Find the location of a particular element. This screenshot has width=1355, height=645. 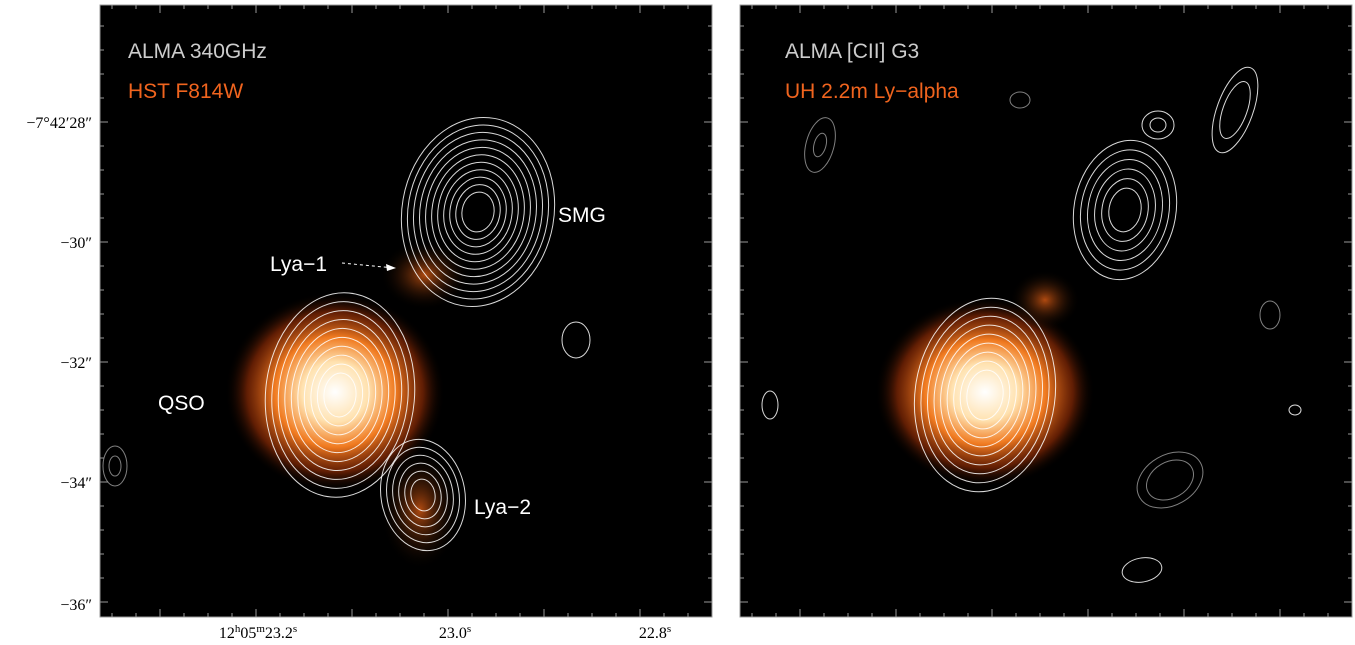

x-tick-part: 22.8 is located at coordinates (653, 633).